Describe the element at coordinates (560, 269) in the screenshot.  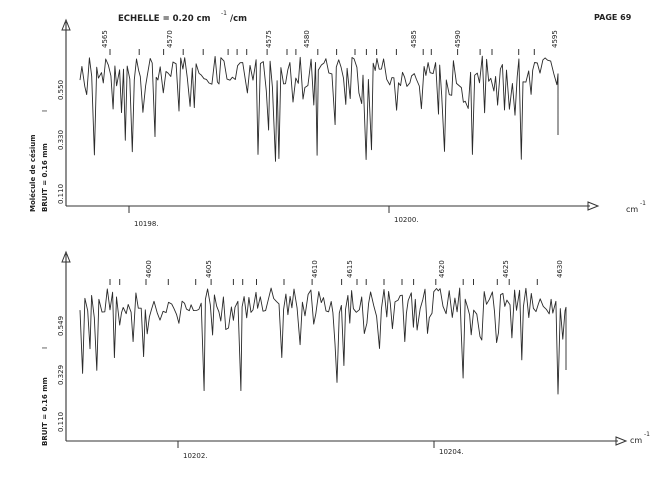
I see `line-number: 4630` at that location.